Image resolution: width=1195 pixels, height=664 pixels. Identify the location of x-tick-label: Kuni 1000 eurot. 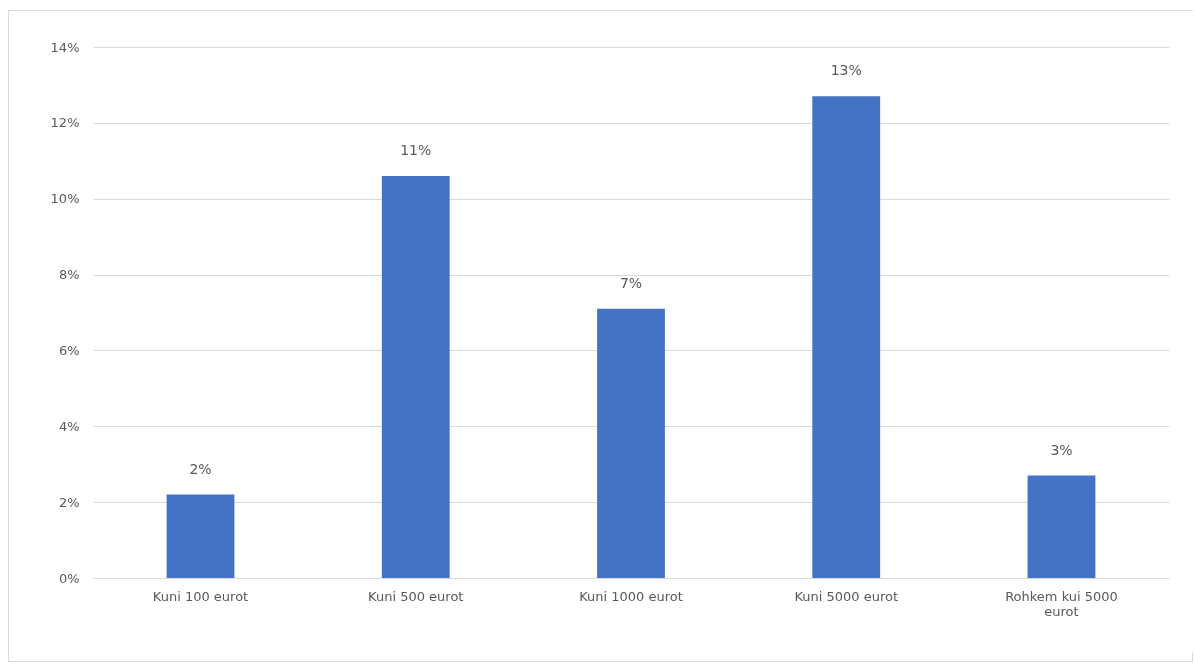
(631, 596).